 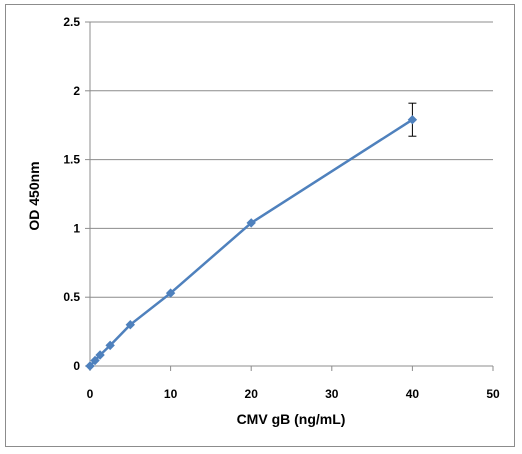 I want to click on x-tick-label: 30, so click(x=332, y=394).